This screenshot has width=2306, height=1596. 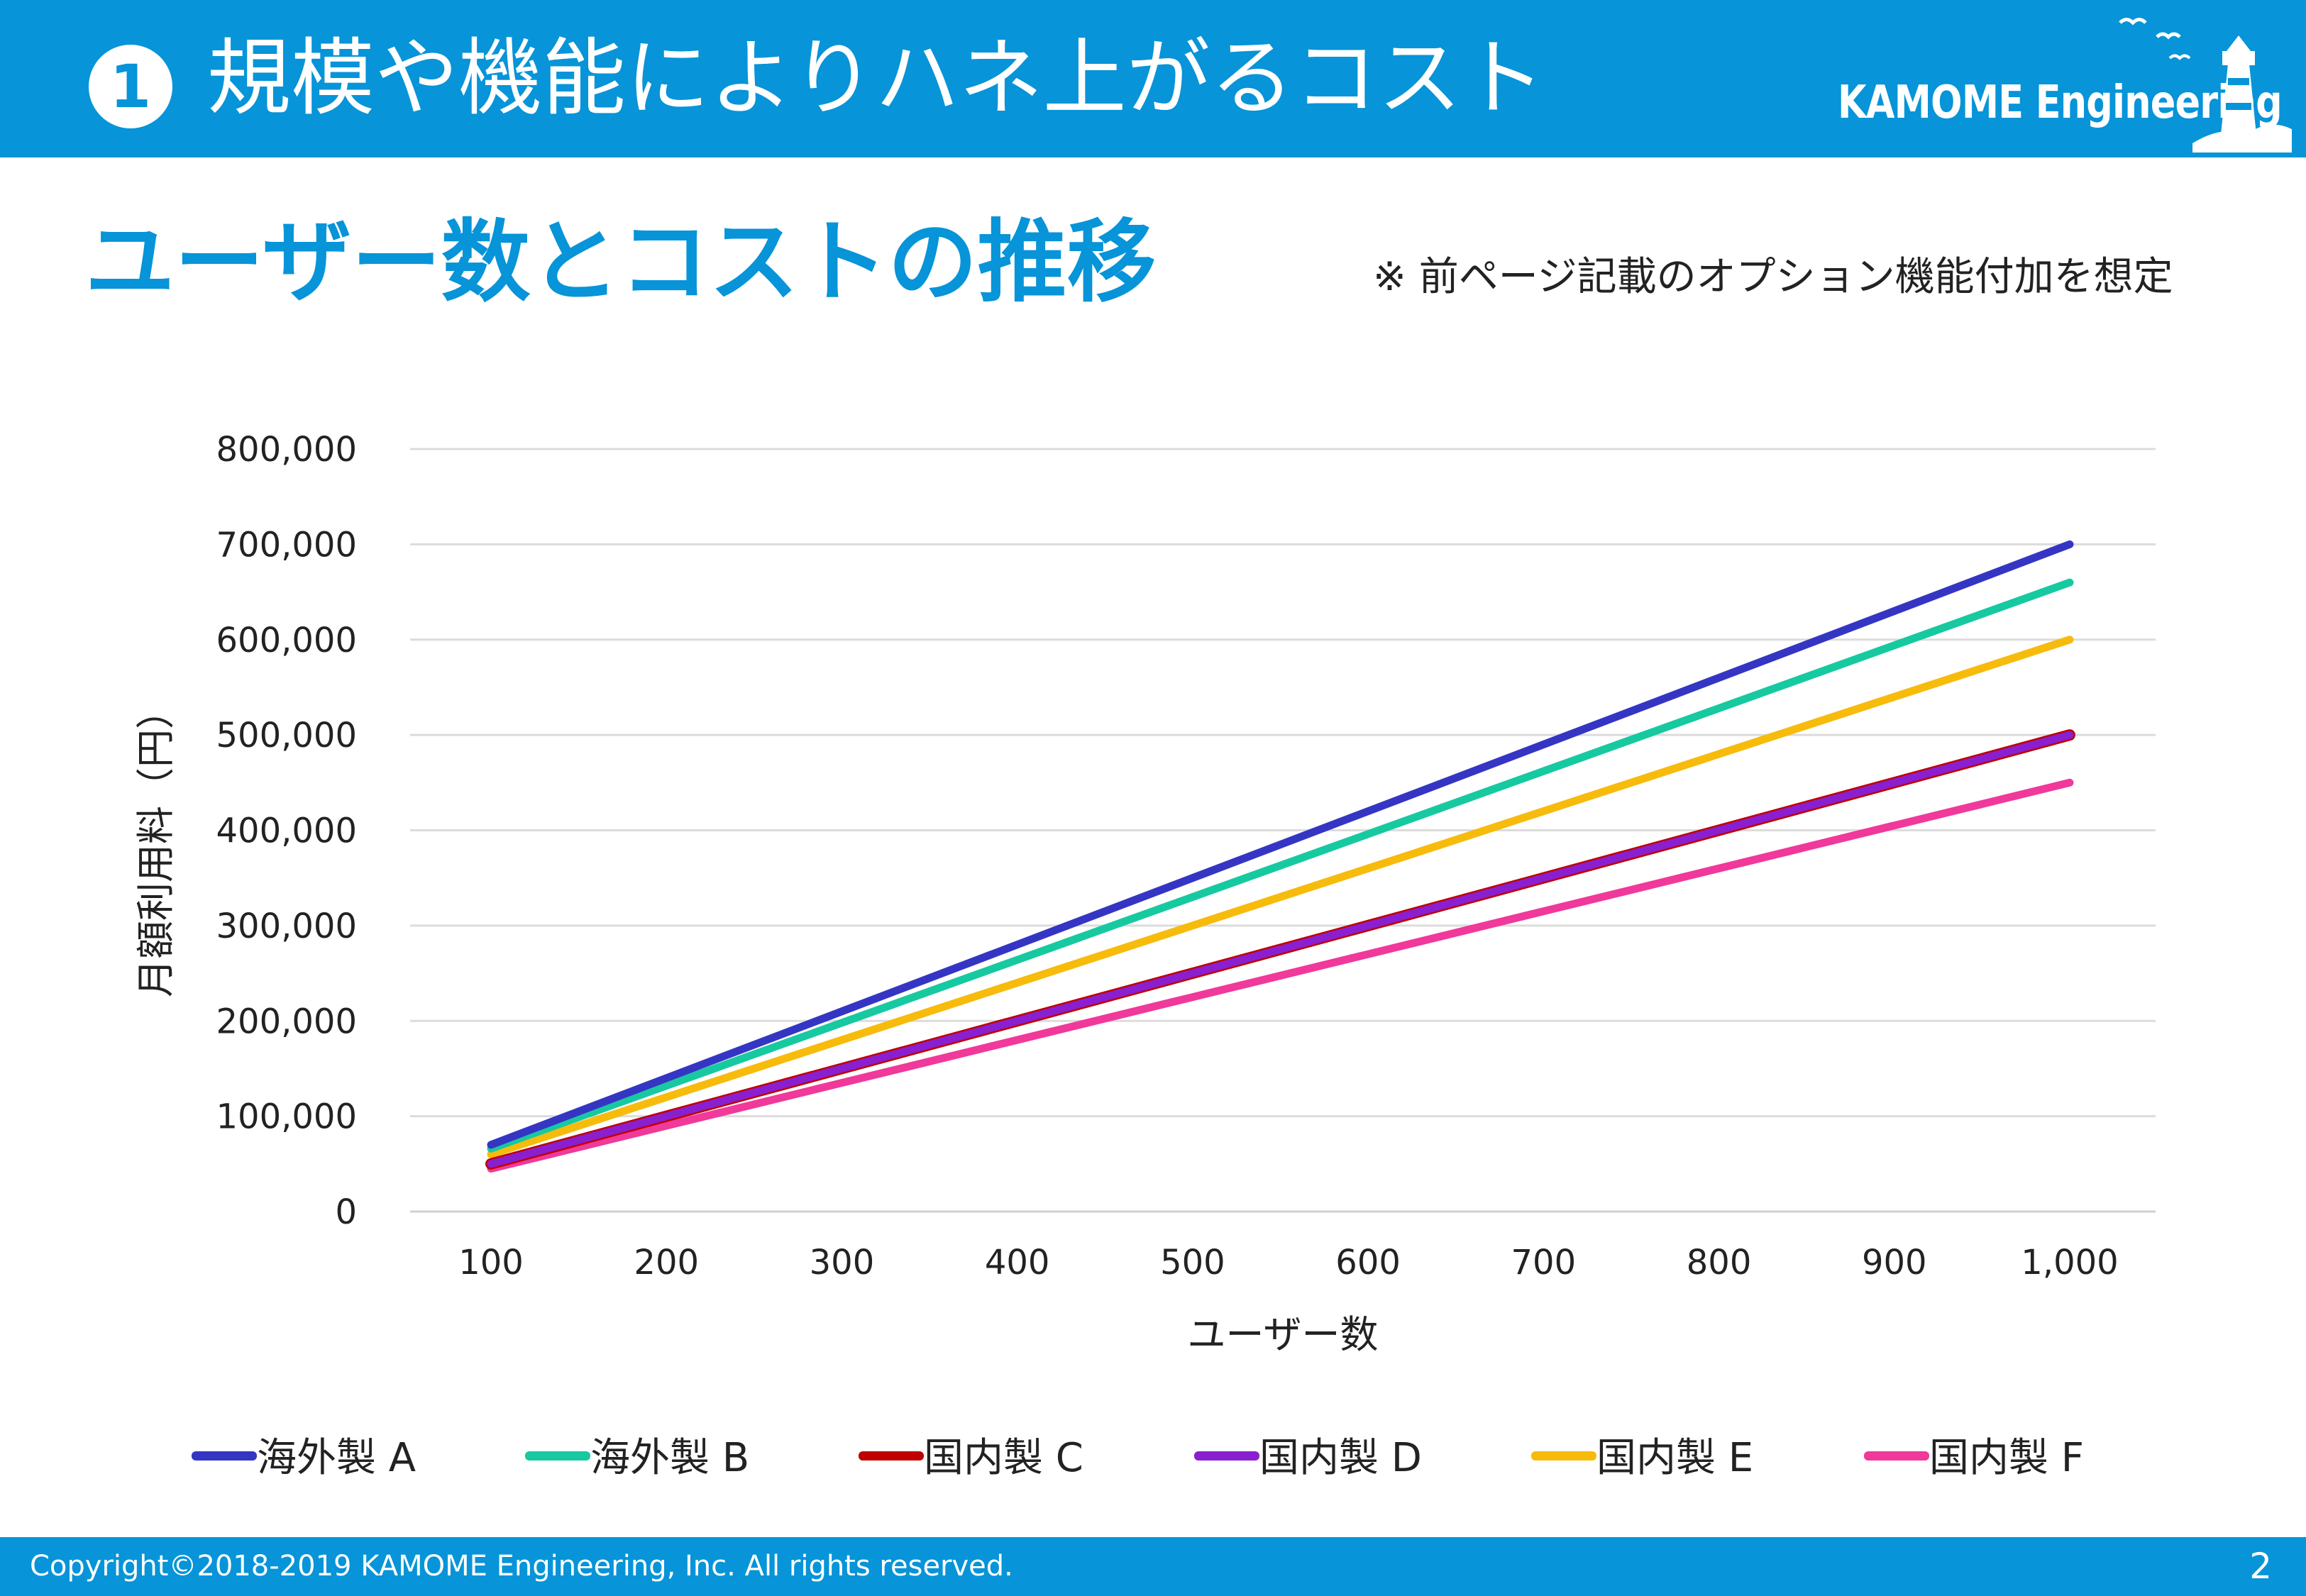 What do you see at coordinates (842, 1262) in the screenshot?
I see `x-tick-label: 300` at bounding box center [842, 1262].